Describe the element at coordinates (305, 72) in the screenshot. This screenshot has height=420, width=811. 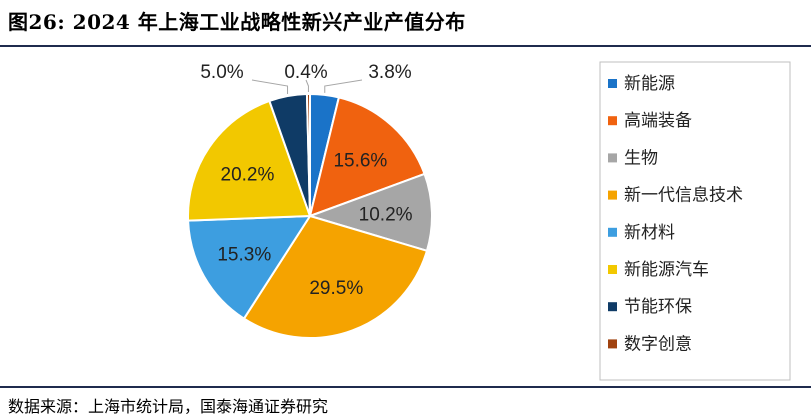
I see `data-label-8: 0.4%` at that location.